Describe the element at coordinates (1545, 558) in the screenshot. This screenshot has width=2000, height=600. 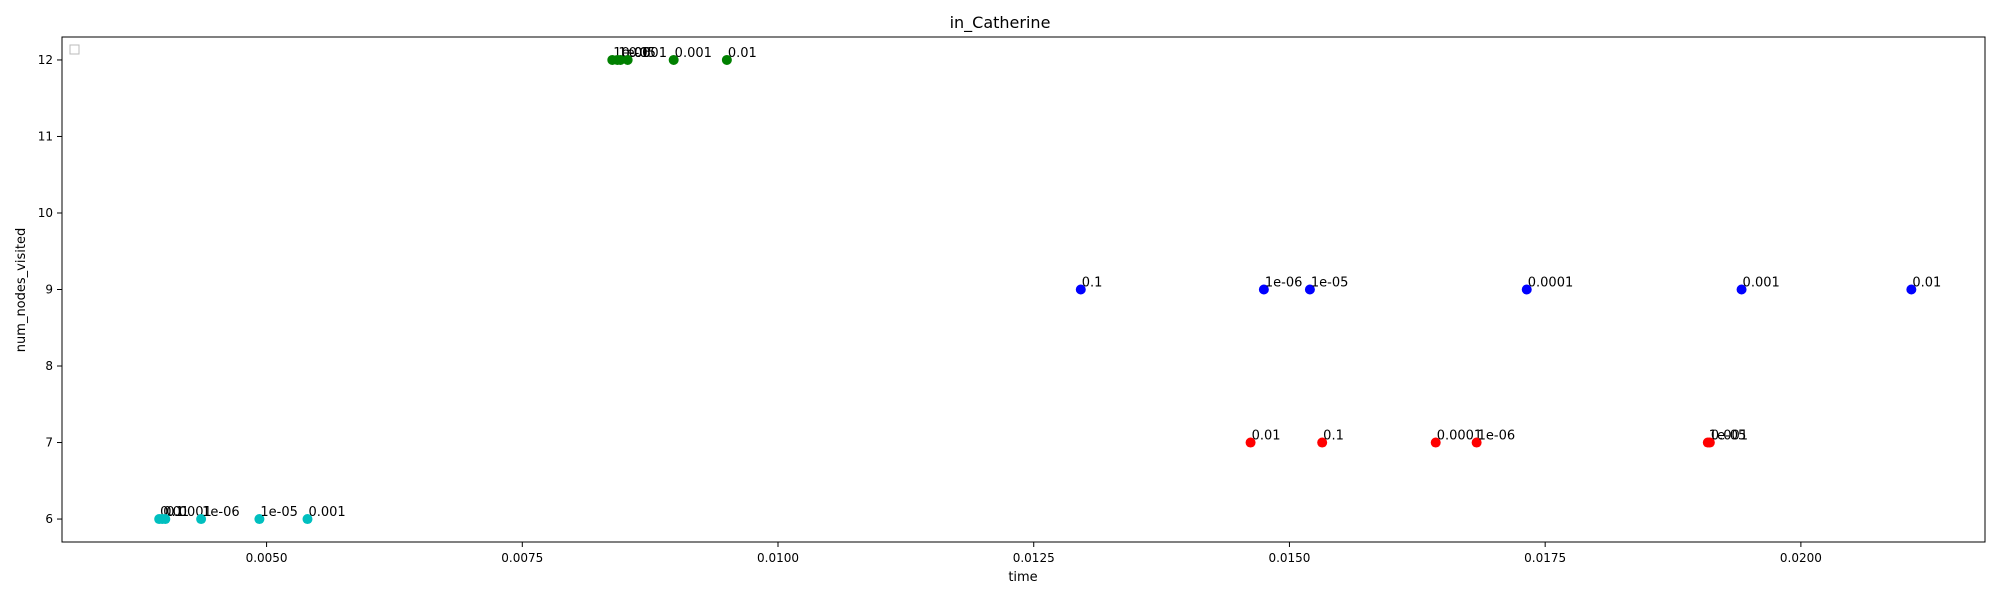
I see `x-tick-label: 0.0175` at that location.